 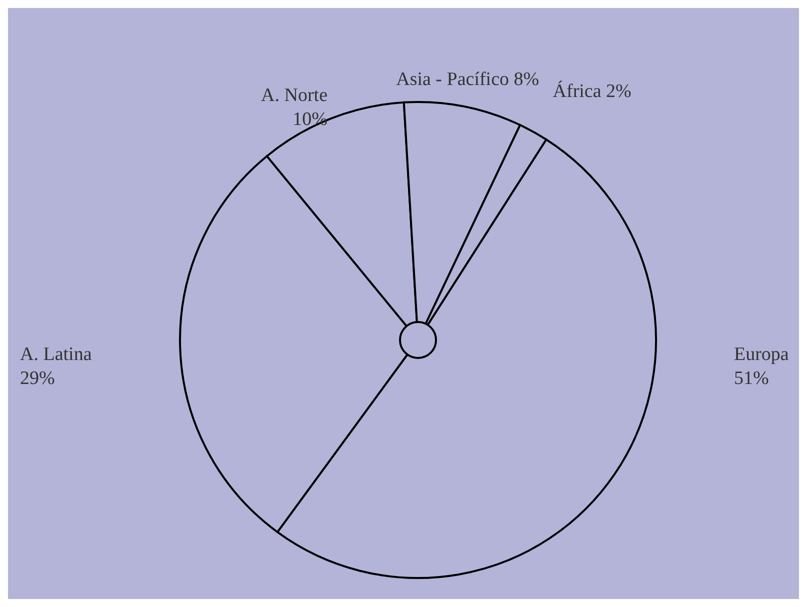 I want to click on slice-label: A. Latina, so click(x=56, y=354).